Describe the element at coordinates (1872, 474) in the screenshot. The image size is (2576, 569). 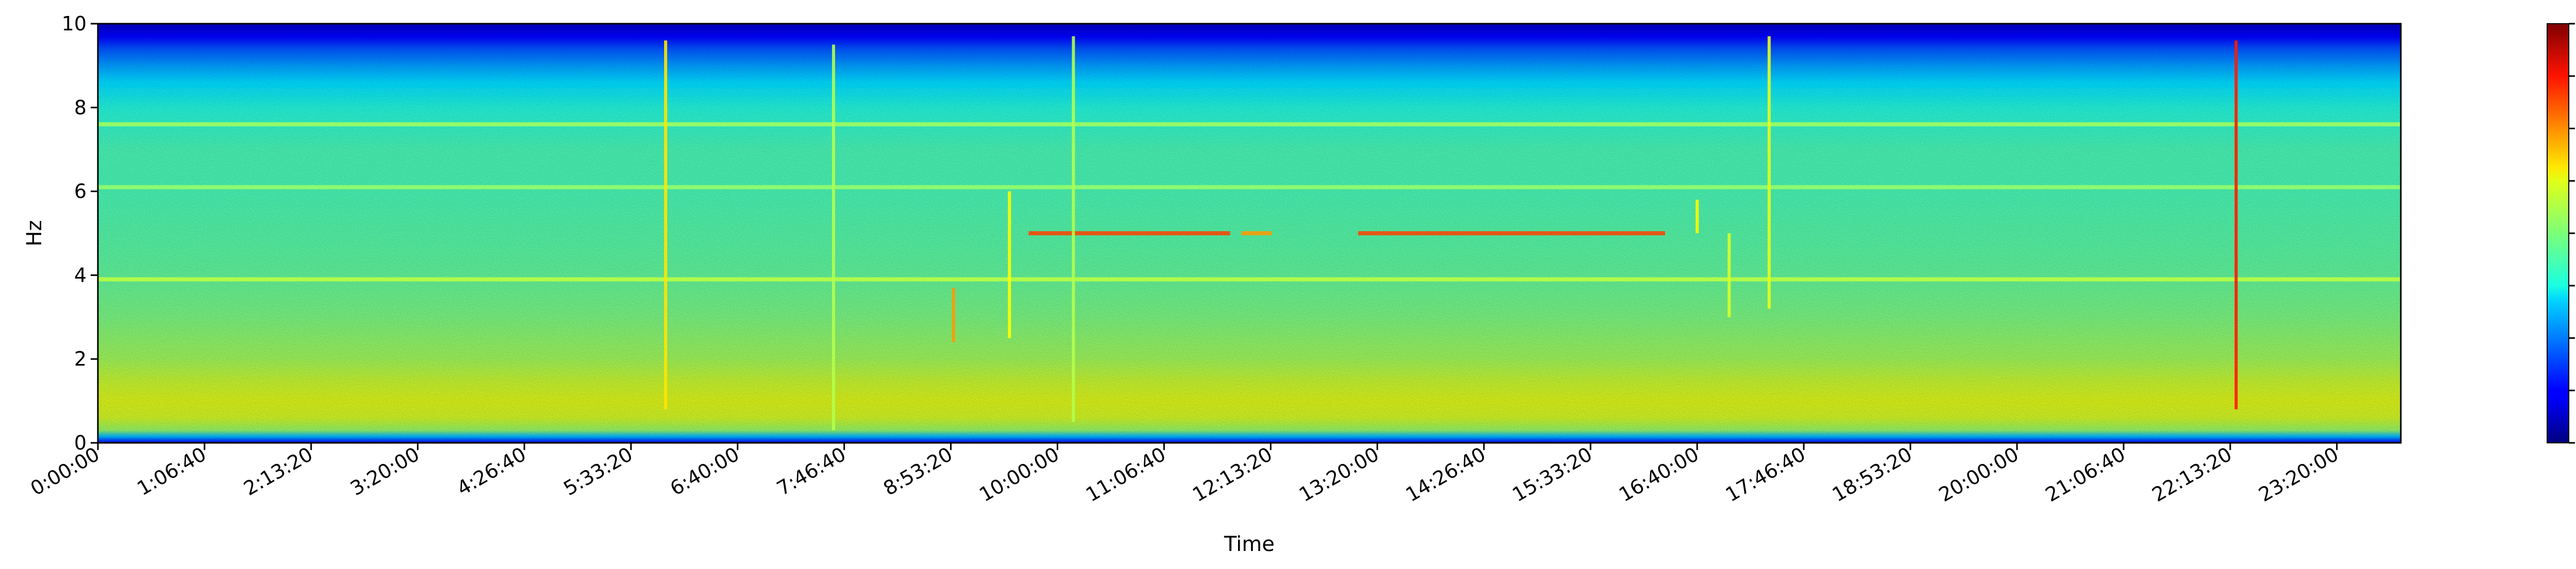
I see `x-tick-label: 18:53:20` at that location.